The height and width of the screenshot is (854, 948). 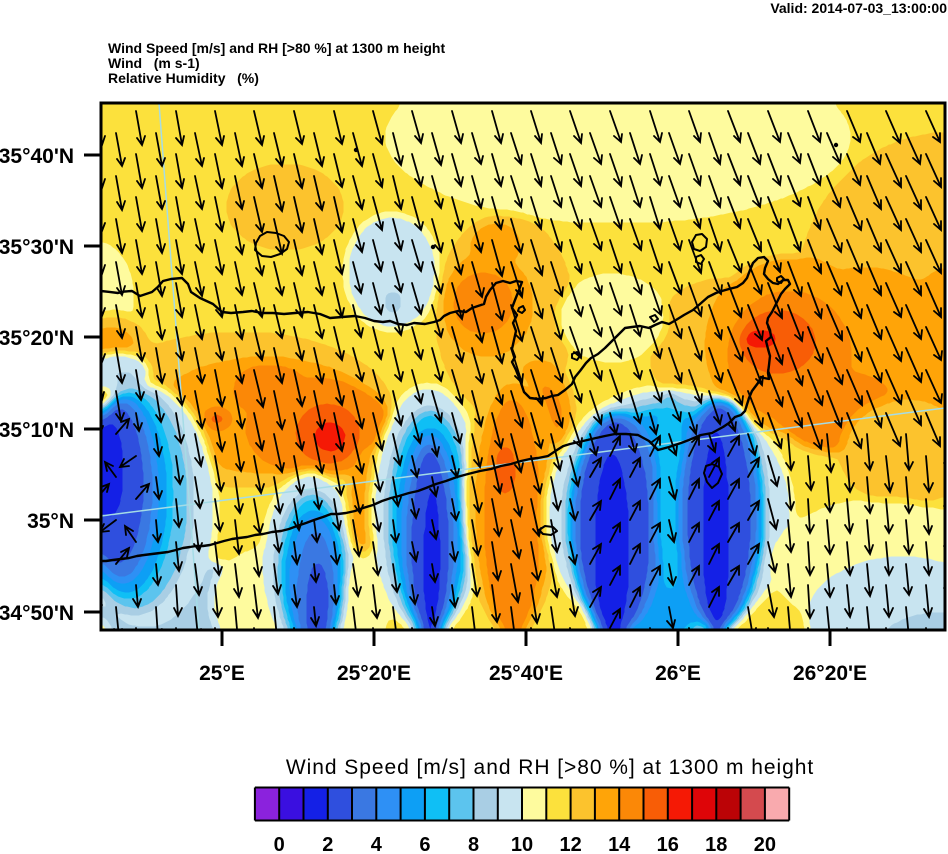 I want to click on svg-text: 25°E, so click(x=222, y=673).